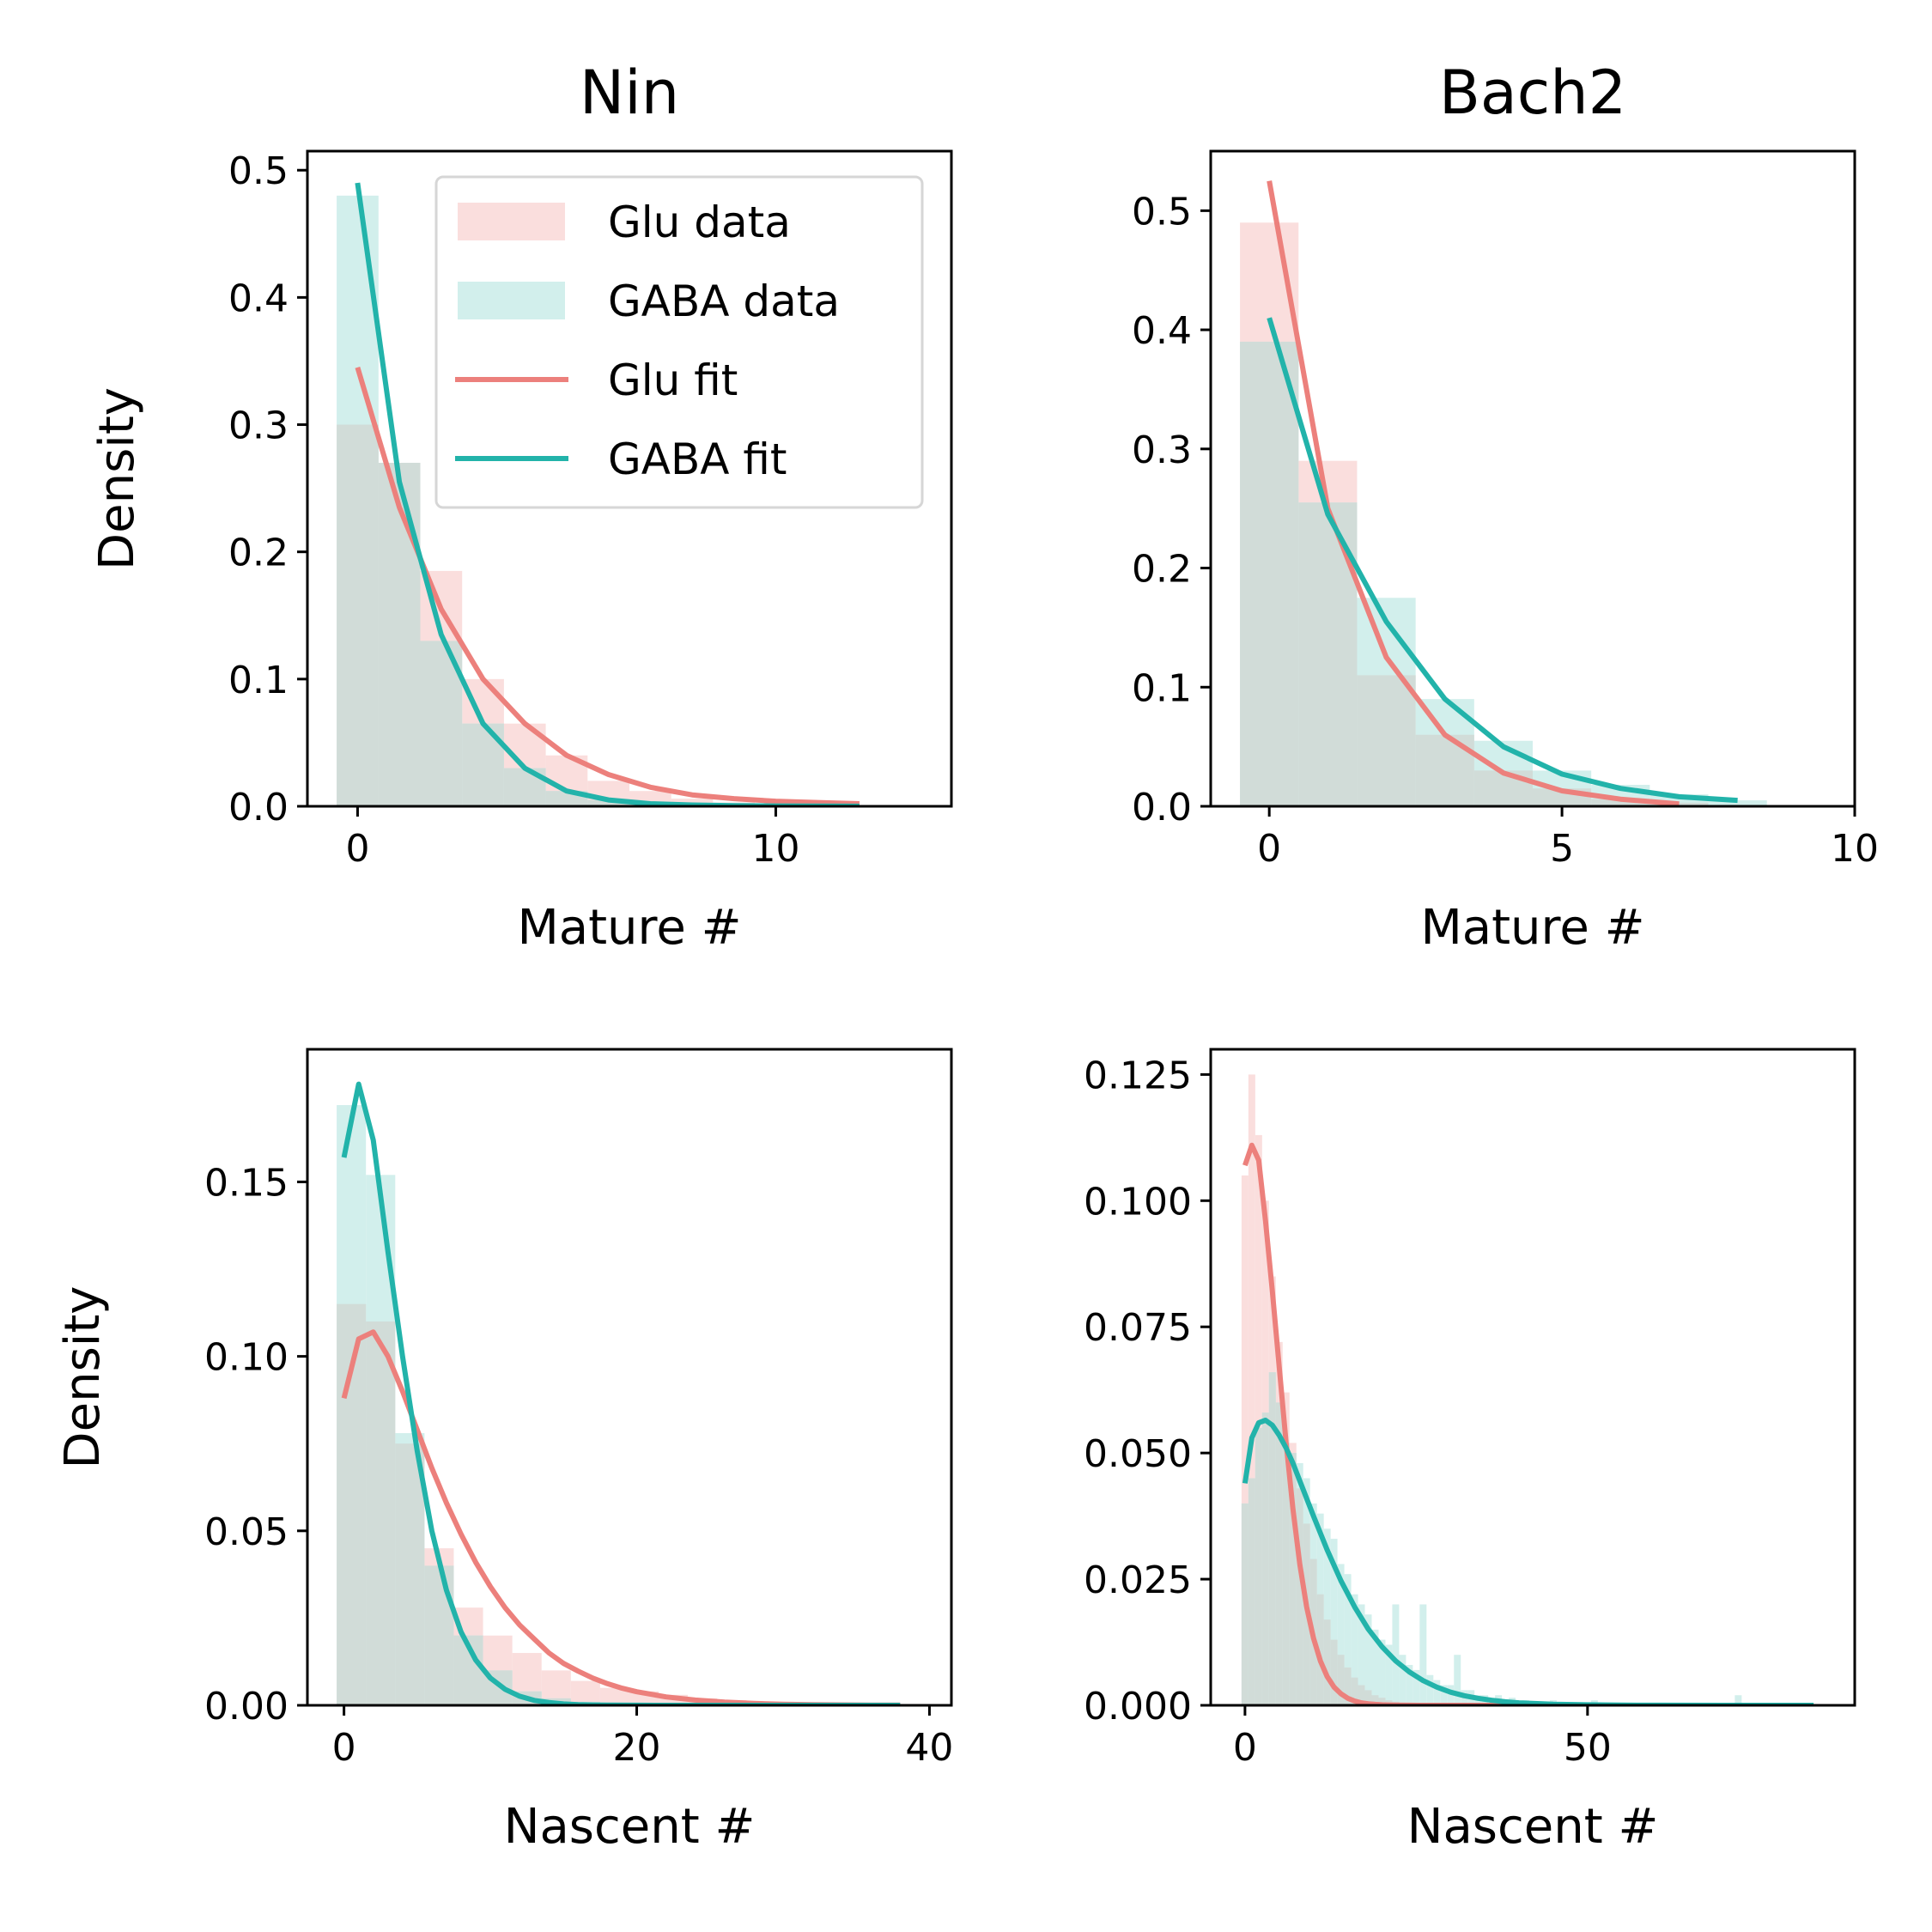 The height and width of the screenshot is (1932, 1932). What do you see at coordinates (1138, 1328) in the screenshot?
I see `y-tick-label: 0.075` at bounding box center [1138, 1328].